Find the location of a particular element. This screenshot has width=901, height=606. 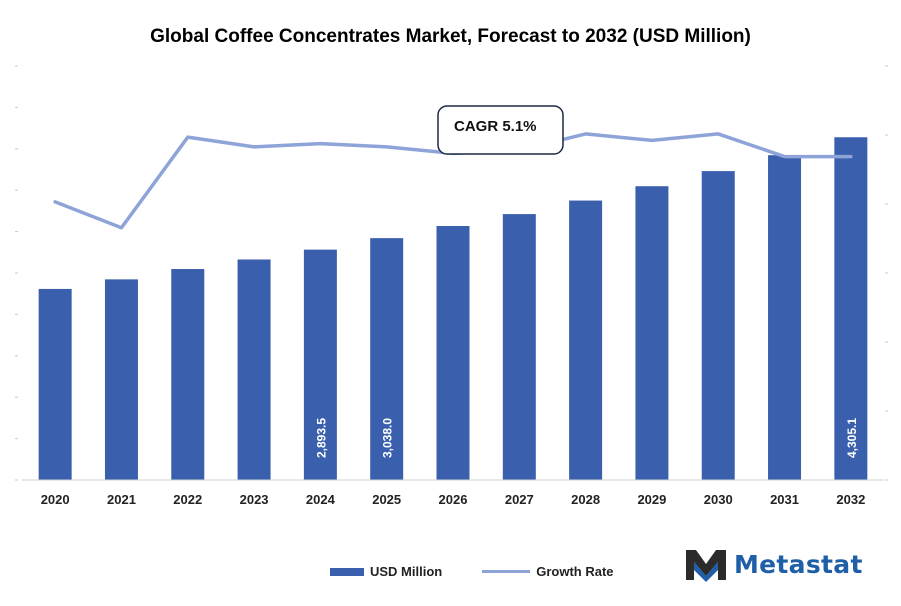

cagr-callout-box is located at coordinates (500, 130).